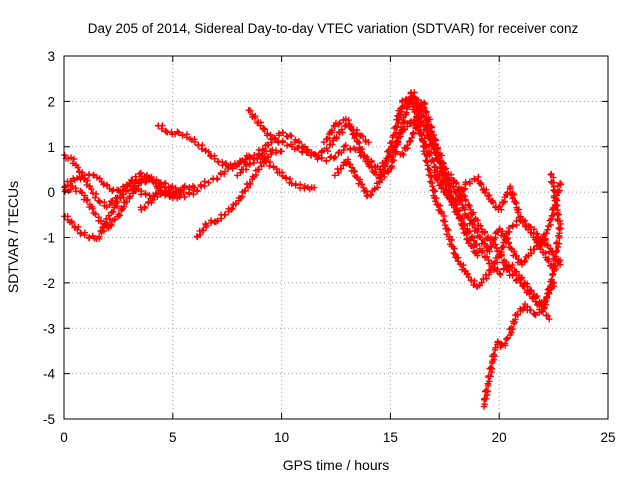  Describe the element at coordinates (49, 238) in the screenshot. I see `y-tick-label: -1` at that location.